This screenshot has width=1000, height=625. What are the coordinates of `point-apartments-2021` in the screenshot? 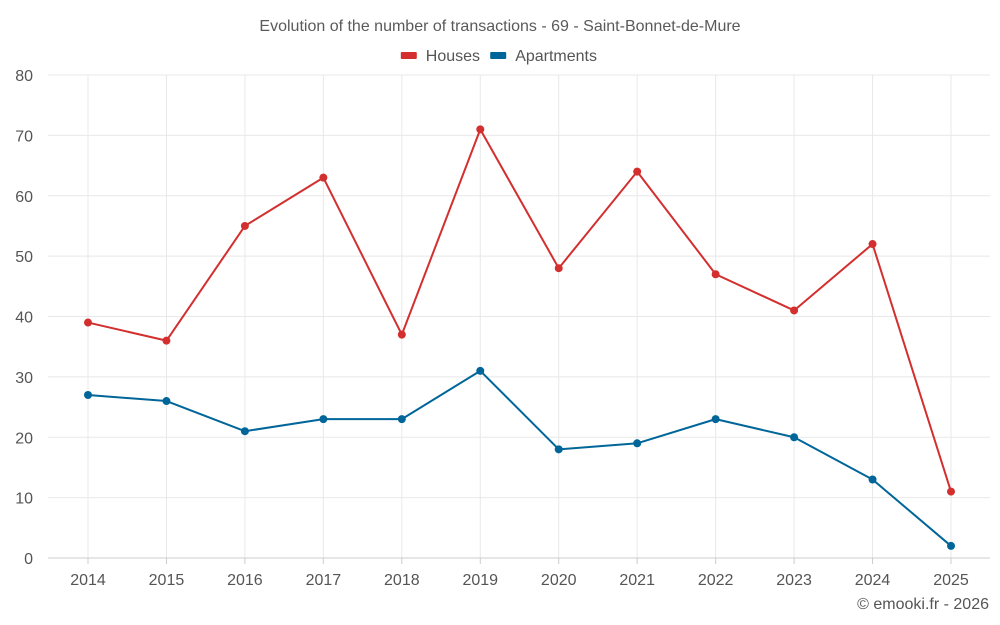 It's located at (637, 443).